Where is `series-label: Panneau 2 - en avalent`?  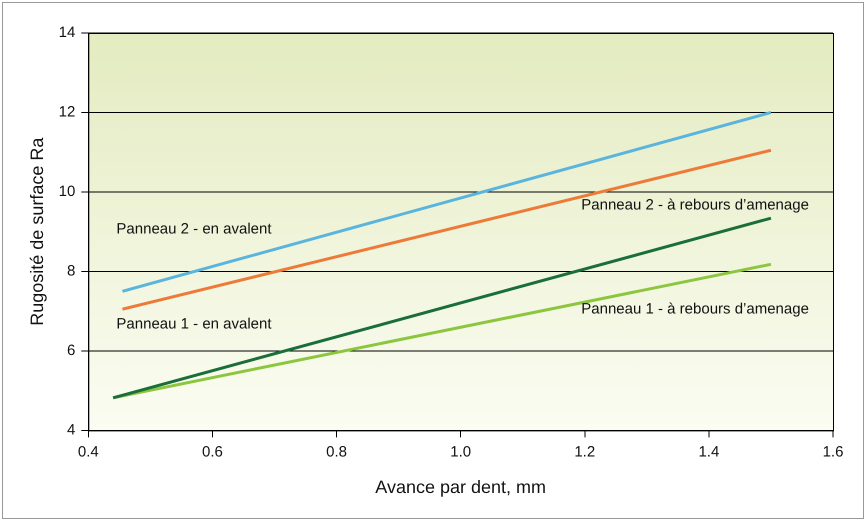 series-label: Panneau 2 - en avalent is located at coordinates (194, 229).